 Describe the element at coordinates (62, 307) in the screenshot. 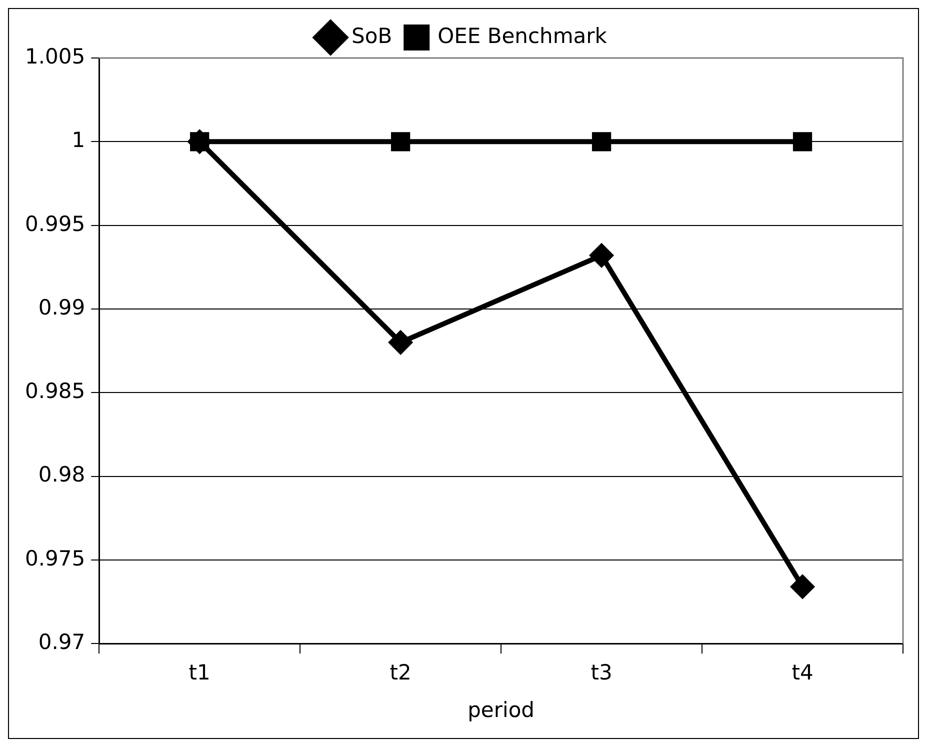

I see `y-tick-label: 0.99` at that location.